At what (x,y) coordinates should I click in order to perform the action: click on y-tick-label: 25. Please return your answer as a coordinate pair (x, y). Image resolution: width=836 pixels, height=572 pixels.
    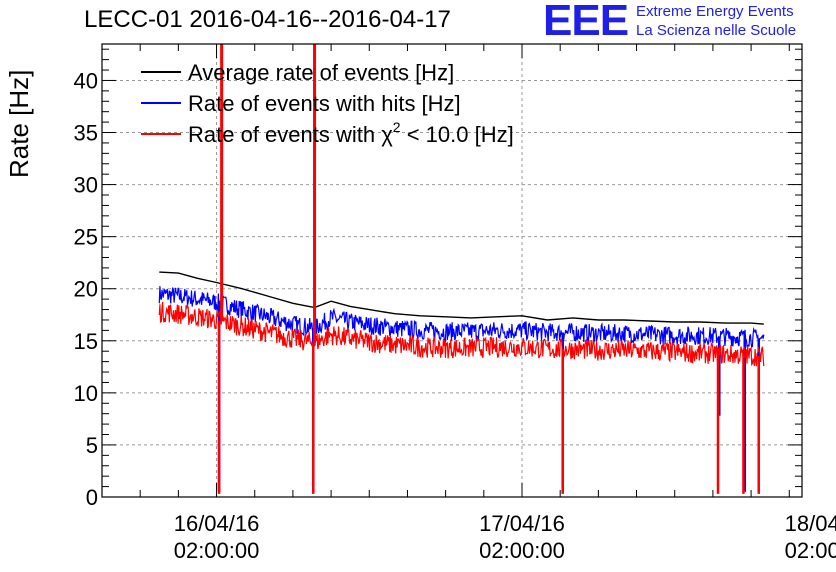
    Looking at the image, I should click on (86, 237).